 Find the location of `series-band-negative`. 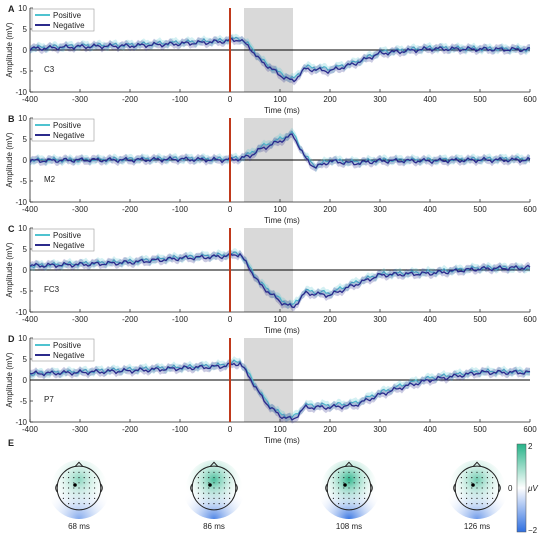

series-band-negative is located at coordinates (280, 280).